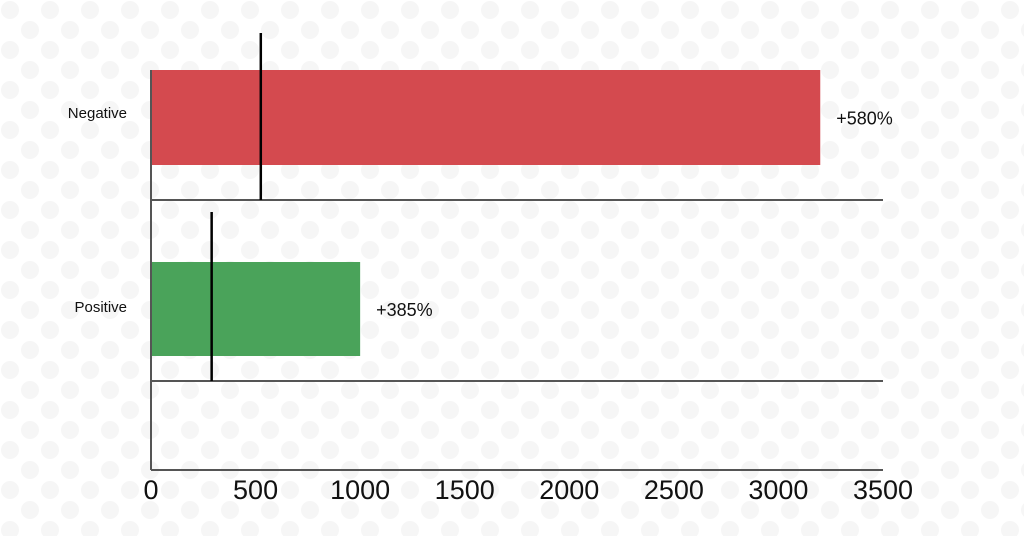  Describe the element at coordinates (674, 490) in the screenshot. I see `x-tick-label: 2500` at that location.